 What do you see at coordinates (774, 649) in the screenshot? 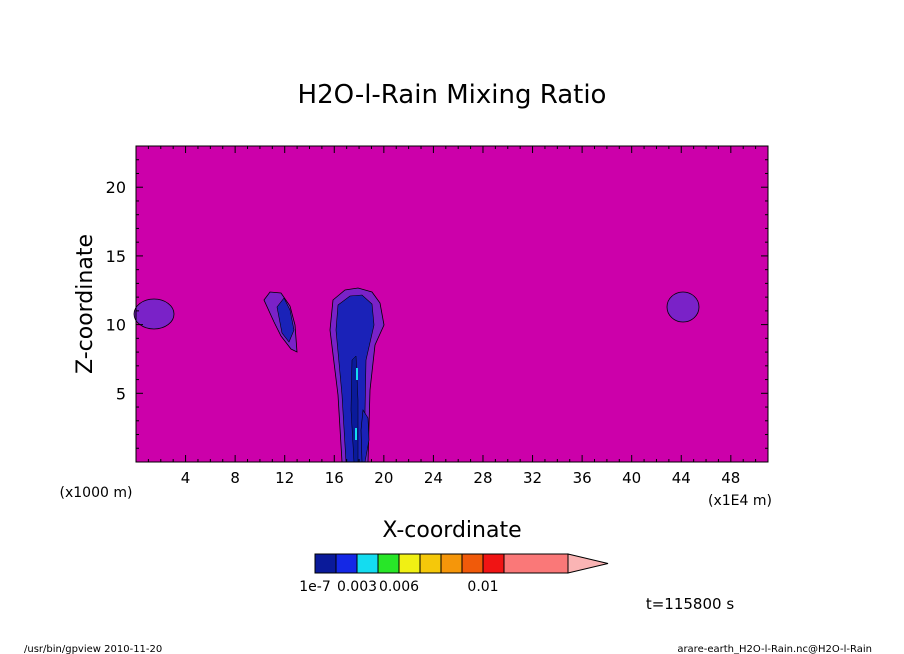
I see `footer-right: arare-earth_H2O-l-Rain.nc@H2O-l-Rain` at bounding box center [774, 649].